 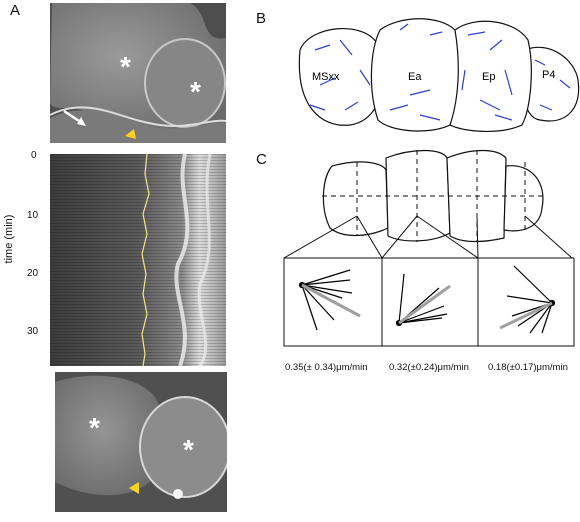 What do you see at coordinates (415, 77) in the screenshot?
I see `cell-label-ea: Ea` at bounding box center [415, 77].